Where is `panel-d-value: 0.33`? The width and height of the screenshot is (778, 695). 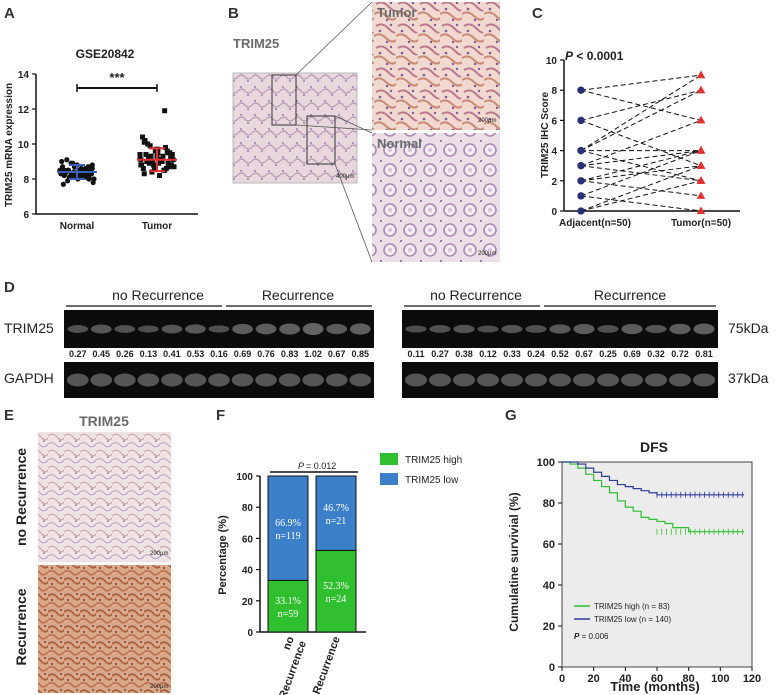 panel-d-value: 0.33 is located at coordinates (512, 354).